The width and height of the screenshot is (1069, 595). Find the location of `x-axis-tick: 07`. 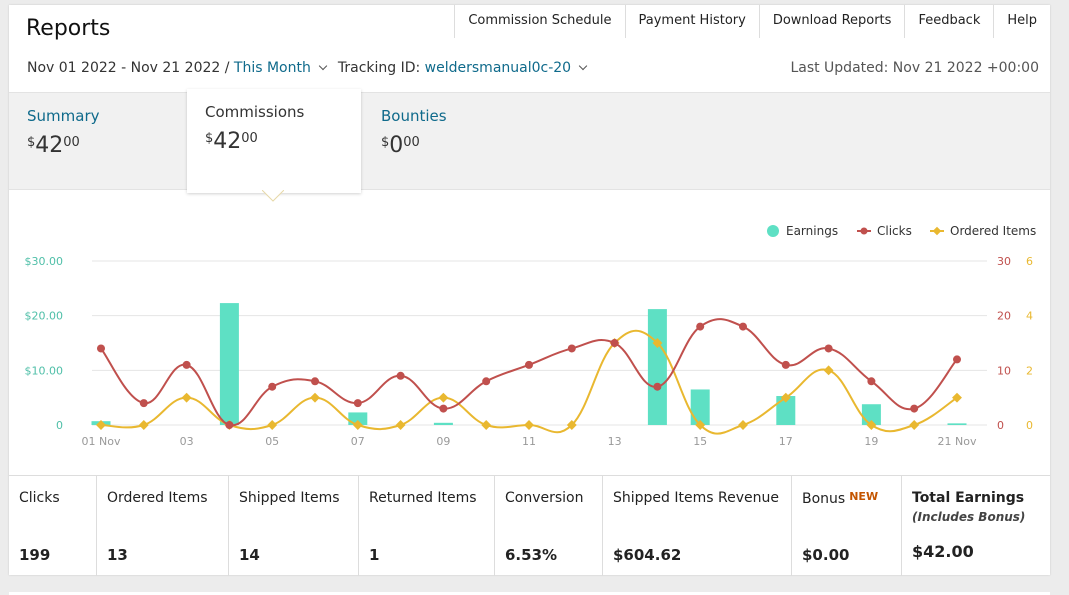

x-axis-tick: 07 is located at coordinates (358, 441).